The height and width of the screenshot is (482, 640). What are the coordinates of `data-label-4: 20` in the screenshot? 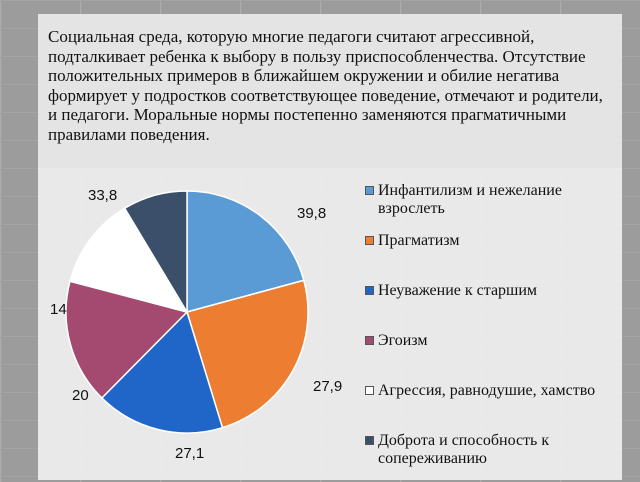 It's located at (80, 395).